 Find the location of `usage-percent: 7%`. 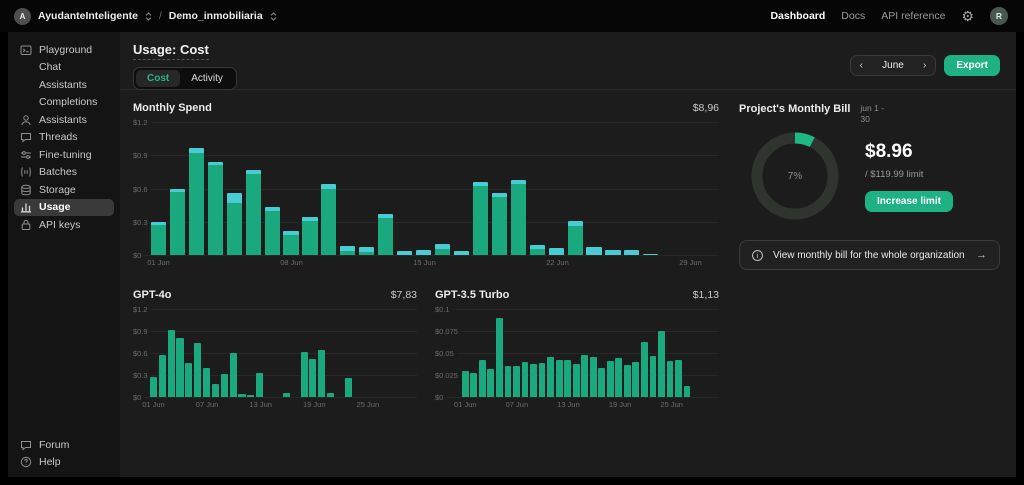

usage-percent: 7% is located at coordinates (795, 176).